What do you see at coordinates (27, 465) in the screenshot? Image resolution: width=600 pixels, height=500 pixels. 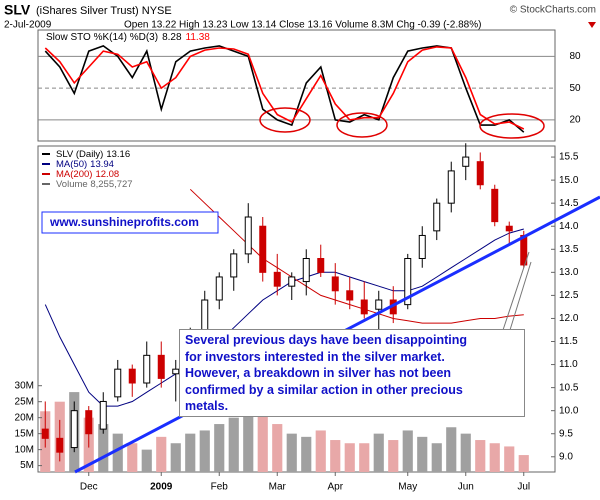 I see `y2-tick-label: 5M` at bounding box center [27, 465].